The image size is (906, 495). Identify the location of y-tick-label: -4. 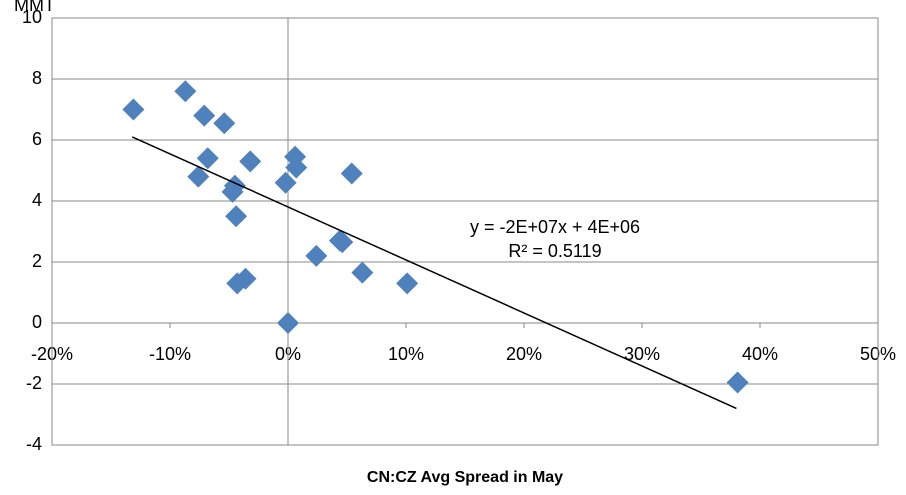
(34, 444).